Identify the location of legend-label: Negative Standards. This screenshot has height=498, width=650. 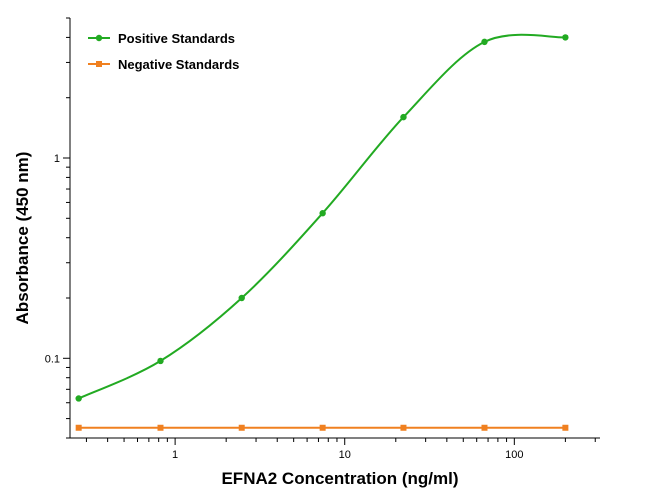
(178, 64).